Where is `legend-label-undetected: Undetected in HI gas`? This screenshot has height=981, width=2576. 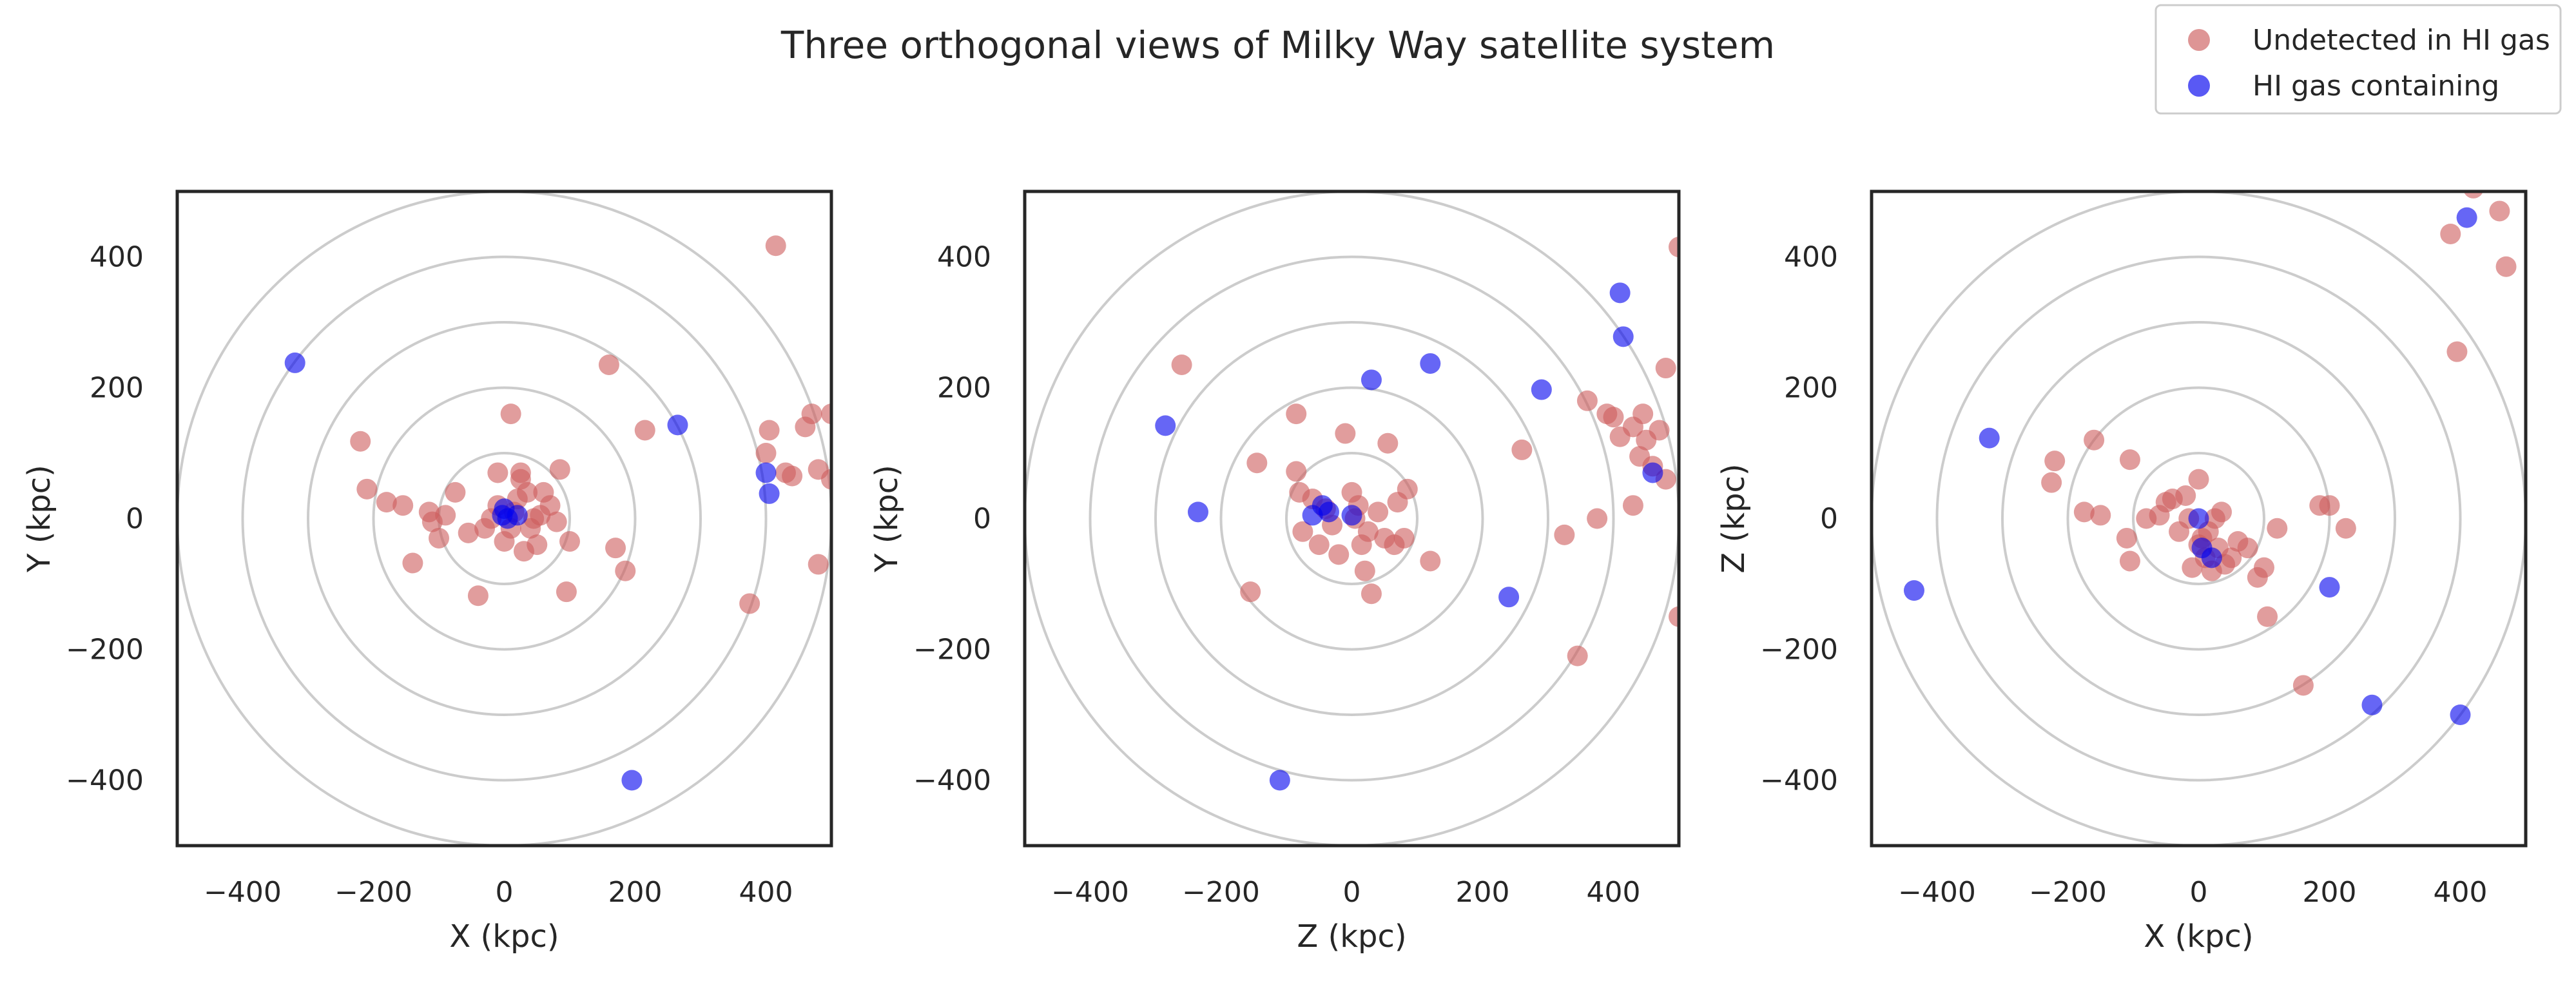 legend-label-undetected: Undetected in HI gas is located at coordinates (2401, 40).